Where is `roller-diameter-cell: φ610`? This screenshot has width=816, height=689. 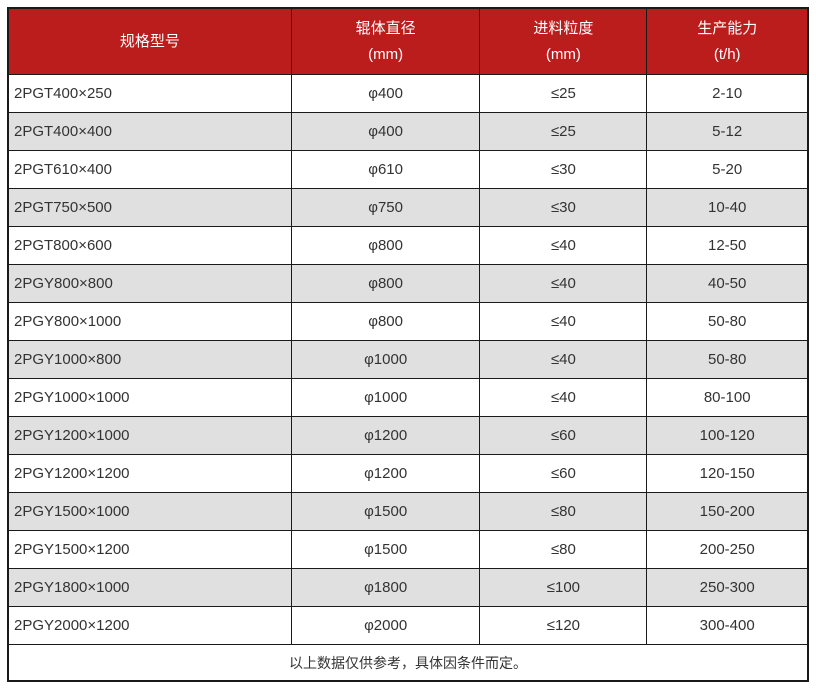
roller-diameter-cell: φ610 is located at coordinates (385, 169).